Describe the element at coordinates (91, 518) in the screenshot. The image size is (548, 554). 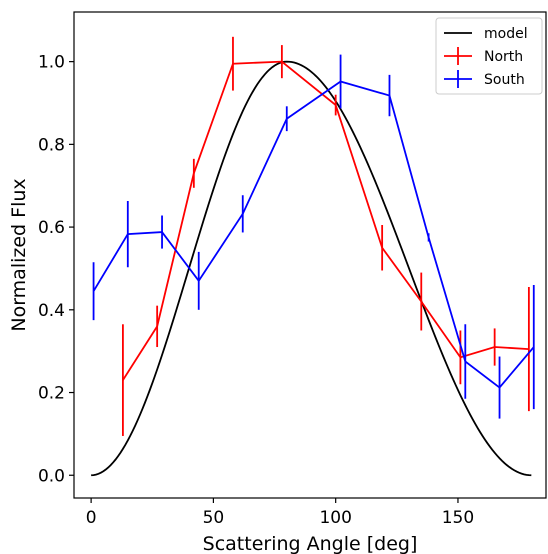
I see `x-tick-label: 0` at that location.